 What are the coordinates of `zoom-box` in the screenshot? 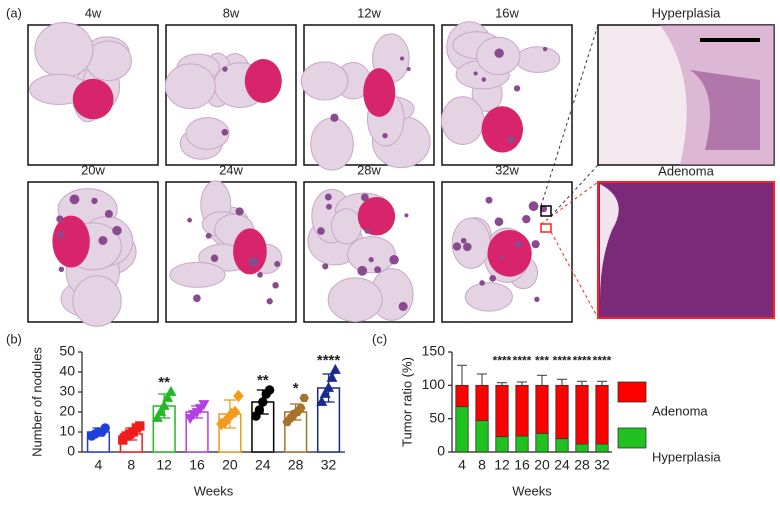 It's located at (546, 228).